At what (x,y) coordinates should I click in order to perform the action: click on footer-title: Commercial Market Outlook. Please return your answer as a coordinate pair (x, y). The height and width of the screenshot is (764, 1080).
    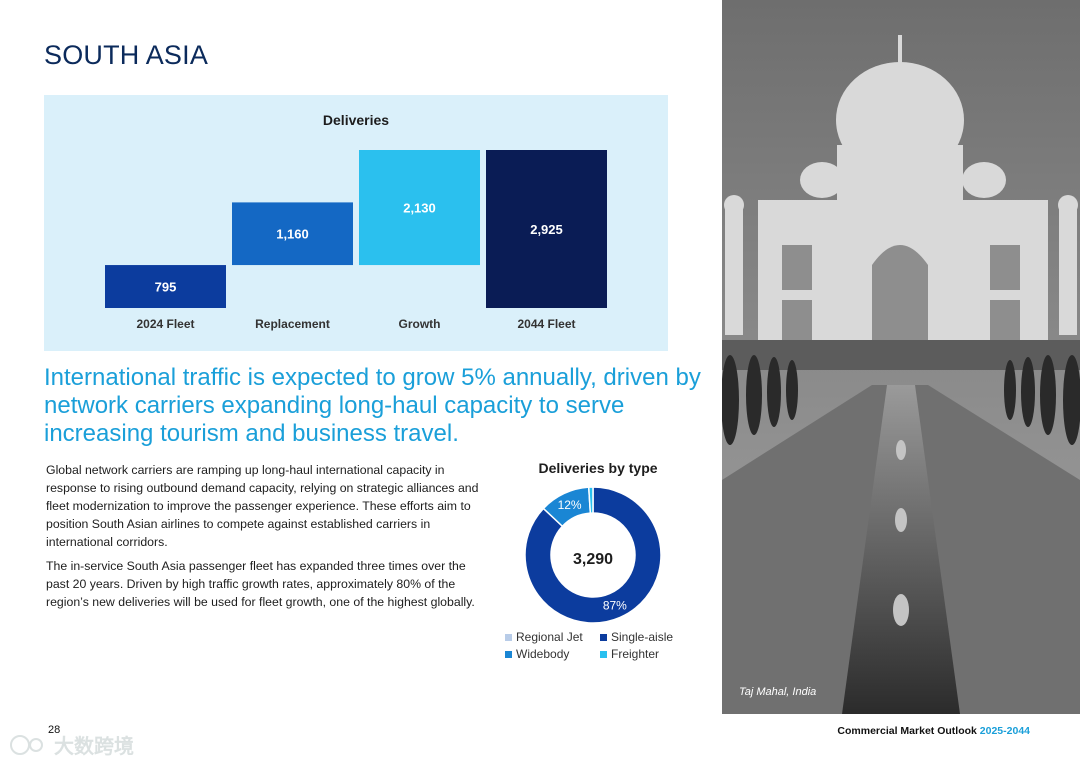
    Looking at the image, I should click on (907, 731).